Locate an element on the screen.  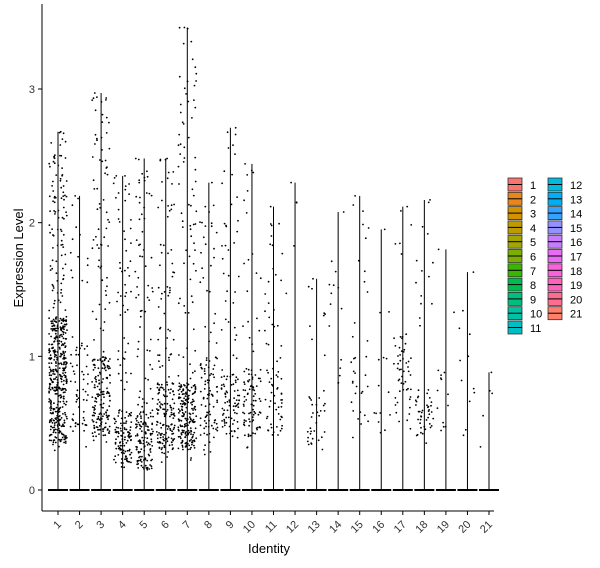
legend-label-10: 10 is located at coordinates (536, 315).